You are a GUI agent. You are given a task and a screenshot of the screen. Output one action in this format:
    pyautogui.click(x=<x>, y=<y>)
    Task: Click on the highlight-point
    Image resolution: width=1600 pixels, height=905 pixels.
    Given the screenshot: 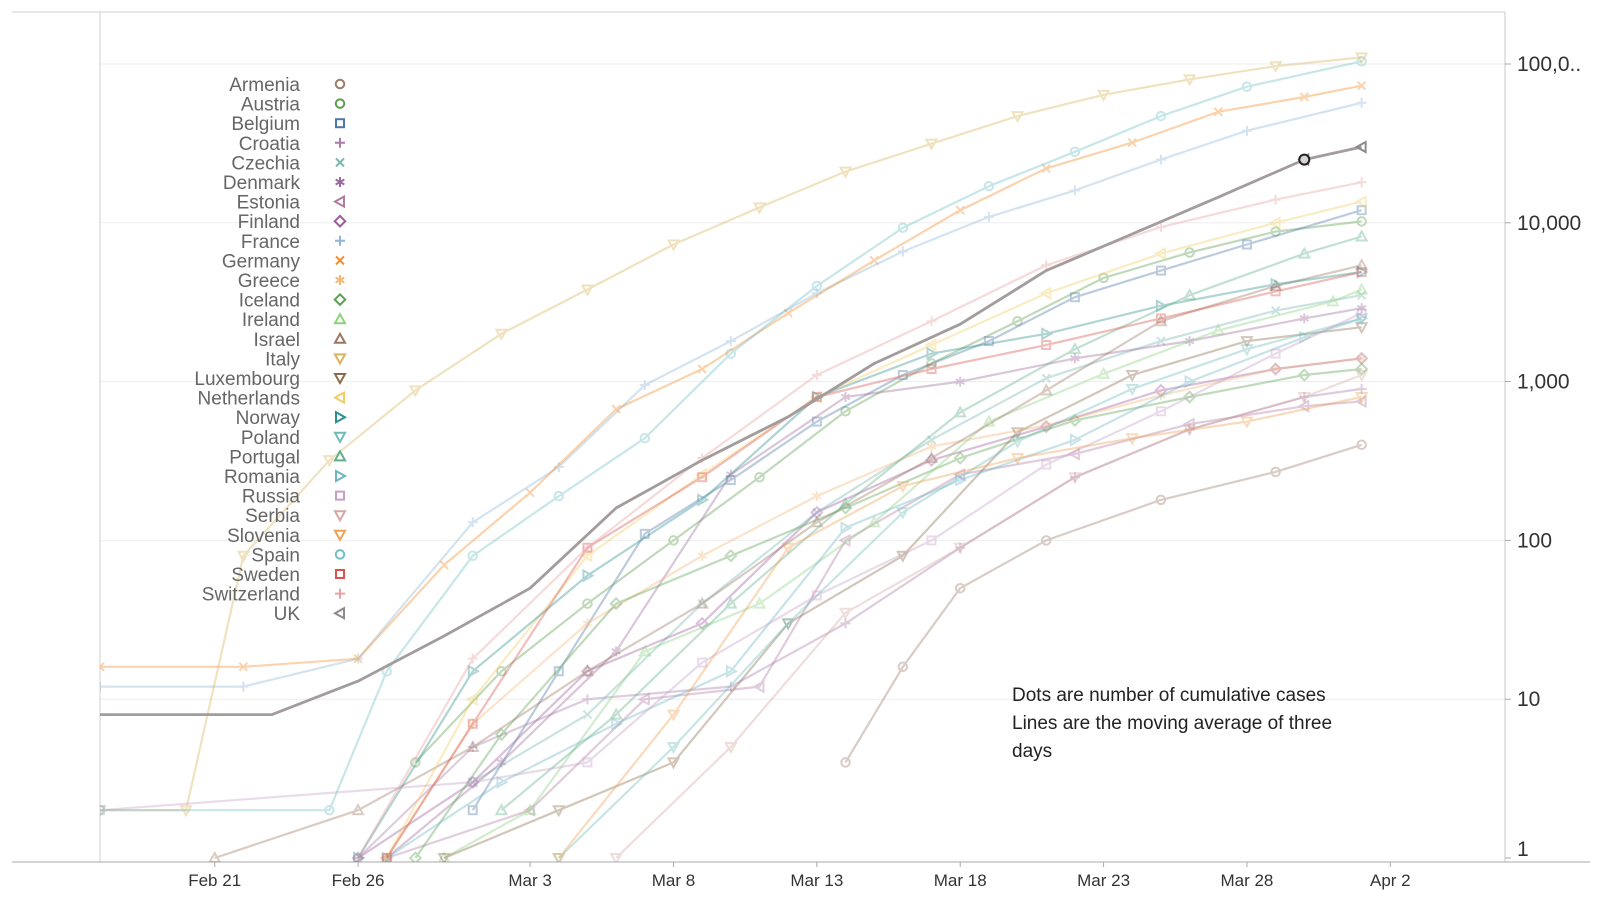 What is the action you would take?
    pyautogui.click(x=1304, y=159)
    